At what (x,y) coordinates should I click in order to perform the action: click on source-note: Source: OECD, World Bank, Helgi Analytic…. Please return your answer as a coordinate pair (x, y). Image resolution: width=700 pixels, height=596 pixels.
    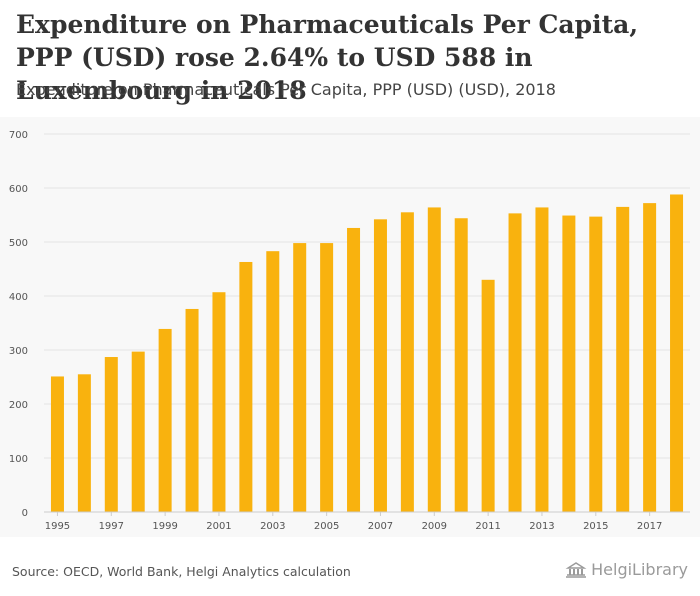
    Looking at the image, I should click on (181, 571).